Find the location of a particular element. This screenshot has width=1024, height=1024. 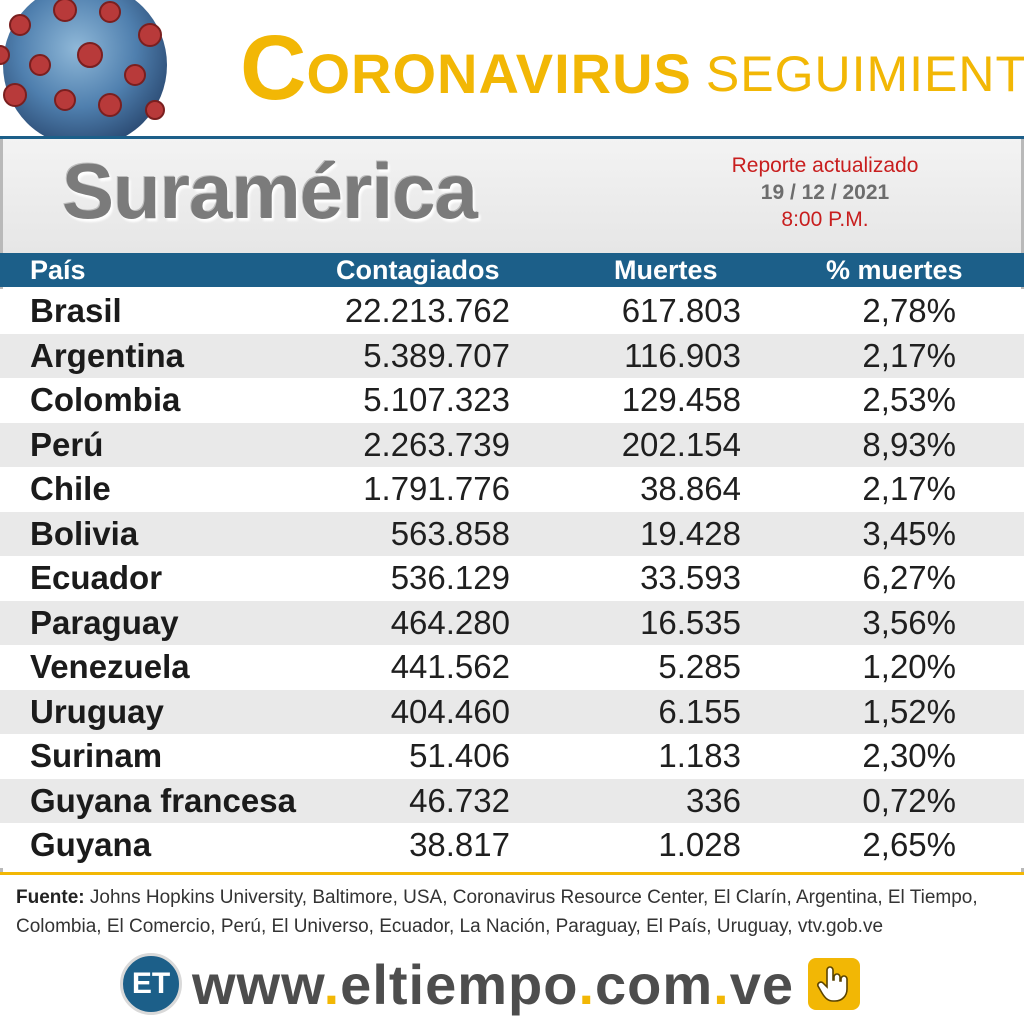

page-title: CORONAVIRUSSEGUIMIENTO is located at coordinates (632, 68).